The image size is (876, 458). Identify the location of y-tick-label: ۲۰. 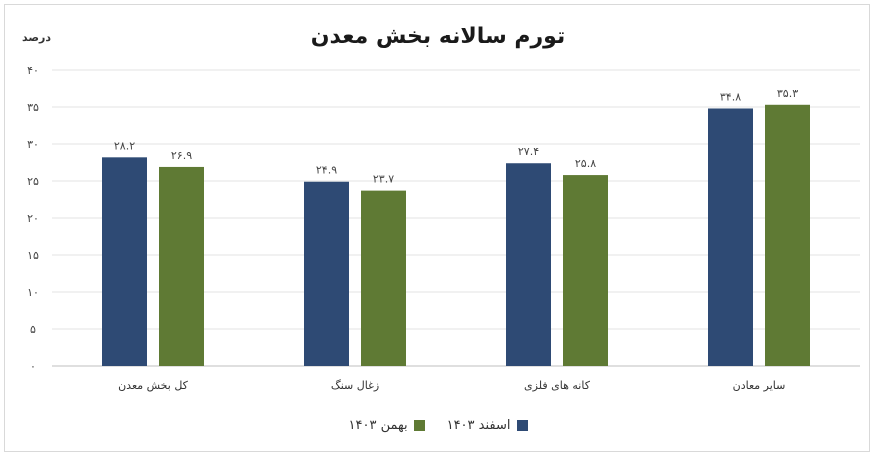
(33, 218).